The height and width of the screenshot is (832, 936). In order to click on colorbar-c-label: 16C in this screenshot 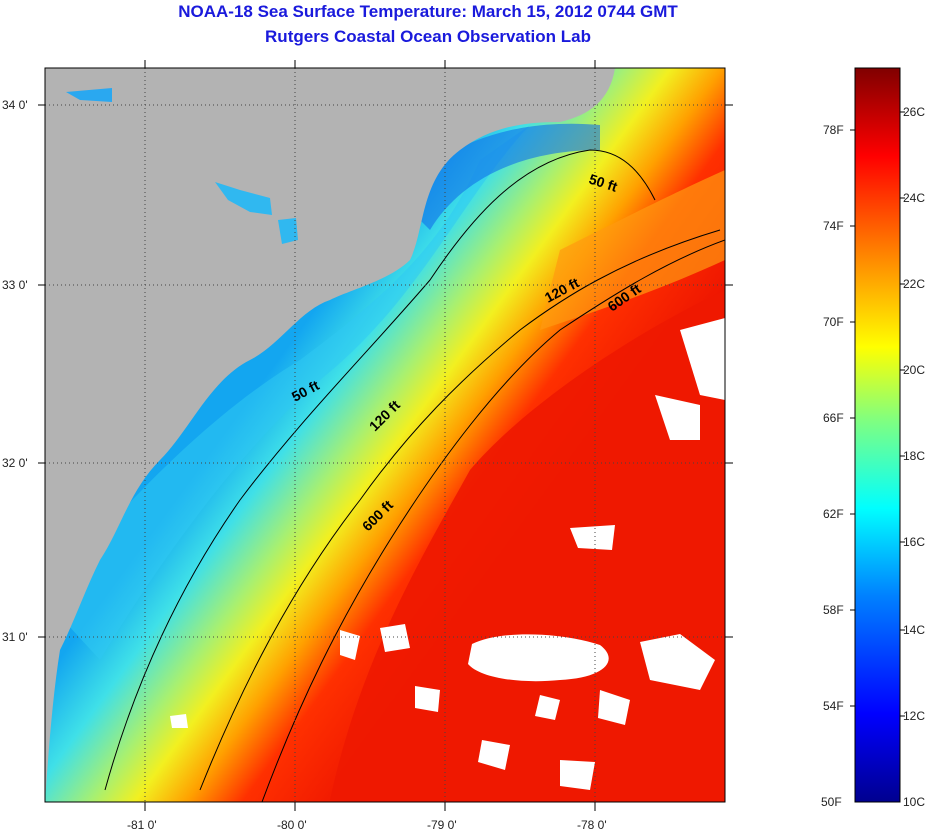, I will do `click(914, 542)`.